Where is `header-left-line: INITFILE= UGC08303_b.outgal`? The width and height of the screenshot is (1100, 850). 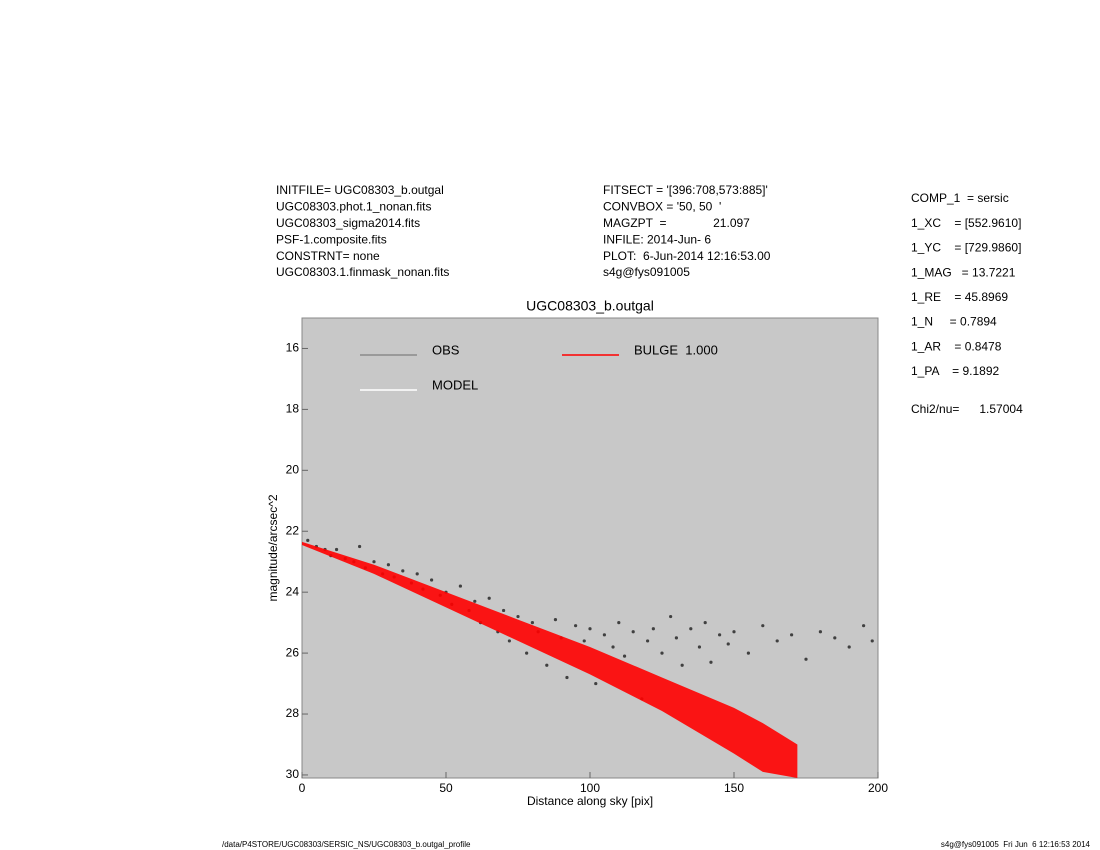 header-left-line: INITFILE= UGC08303_b.outgal is located at coordinates (360, 190).